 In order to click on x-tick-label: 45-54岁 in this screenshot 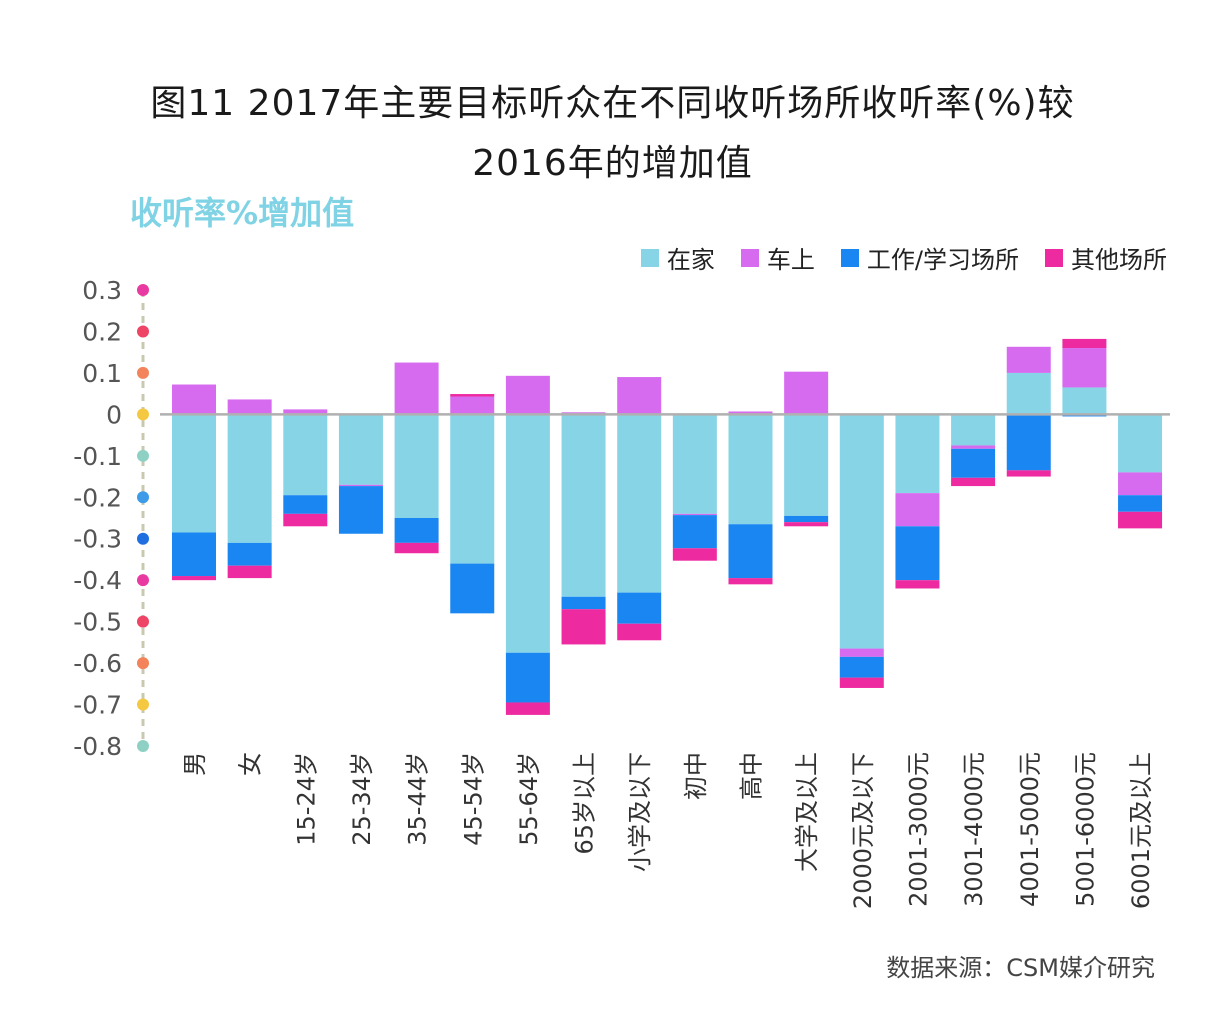, I will do `click(473, 799)`.